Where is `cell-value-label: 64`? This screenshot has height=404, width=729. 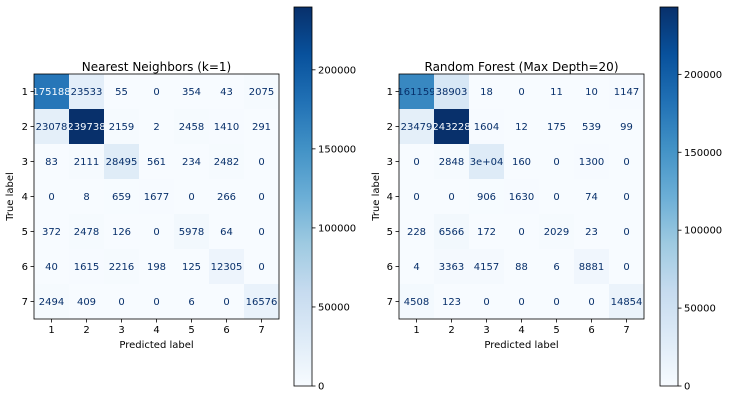
cell-value-label: 64 is located at coordinates (226, 232).